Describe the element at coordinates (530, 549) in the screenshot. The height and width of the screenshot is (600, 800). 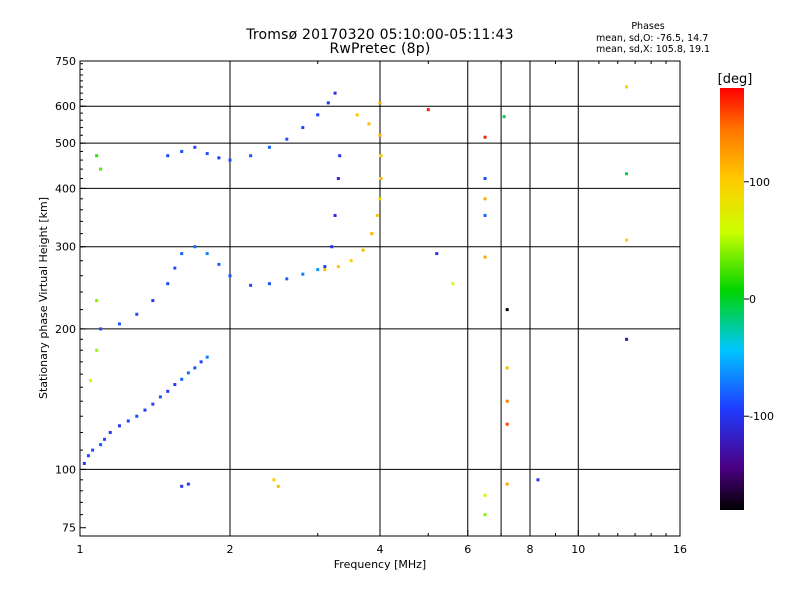
I see `x-tick-label: 8` at that location.